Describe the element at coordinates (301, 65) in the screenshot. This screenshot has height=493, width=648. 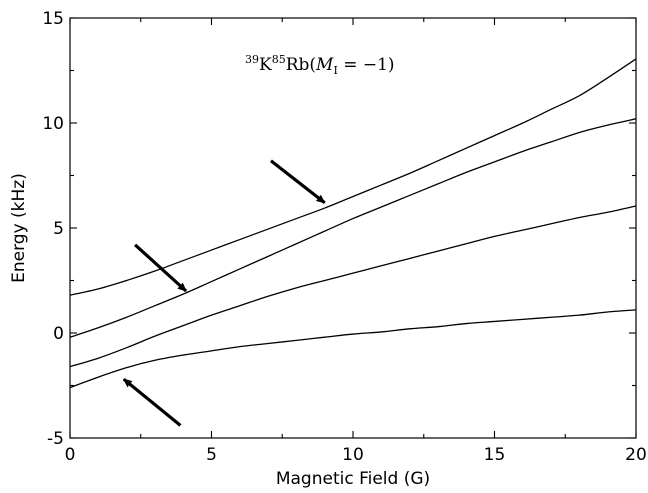
I see `title-rb-symbol: Rb(` at that location.